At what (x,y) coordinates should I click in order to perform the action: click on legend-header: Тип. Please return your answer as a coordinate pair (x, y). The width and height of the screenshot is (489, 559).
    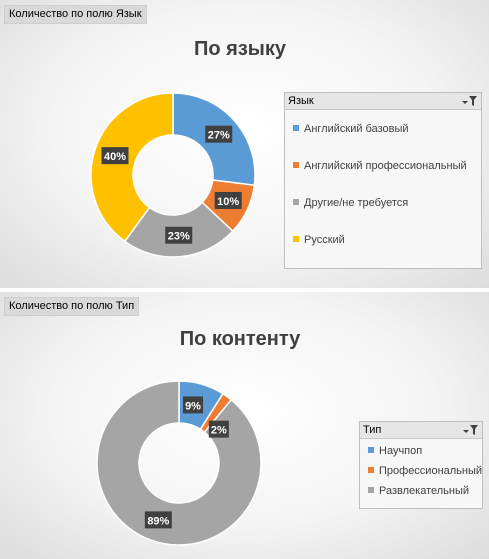
    Looking at the image, I should click on (421, 430).